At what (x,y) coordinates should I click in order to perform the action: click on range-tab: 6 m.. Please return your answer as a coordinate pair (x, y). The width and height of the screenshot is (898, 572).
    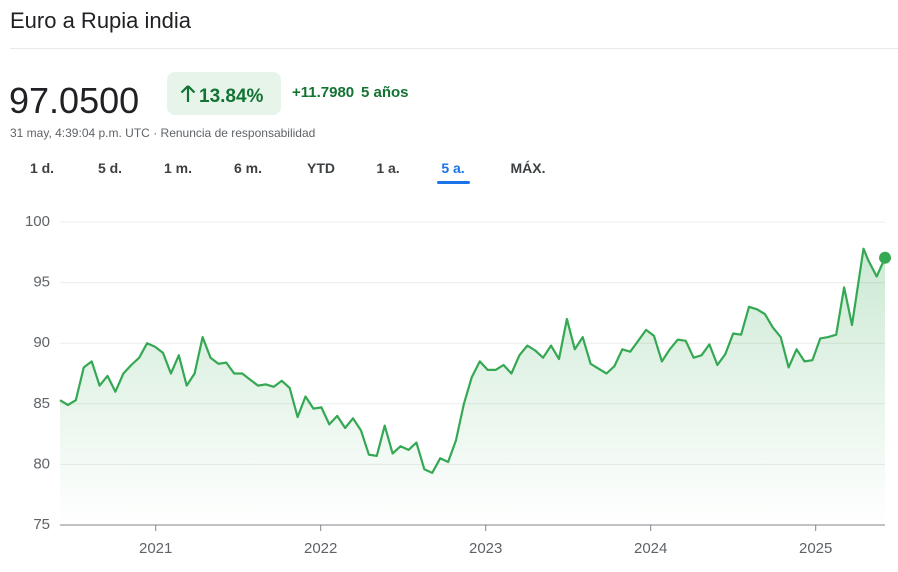
    Looking at the image, I should click on (248, 168).